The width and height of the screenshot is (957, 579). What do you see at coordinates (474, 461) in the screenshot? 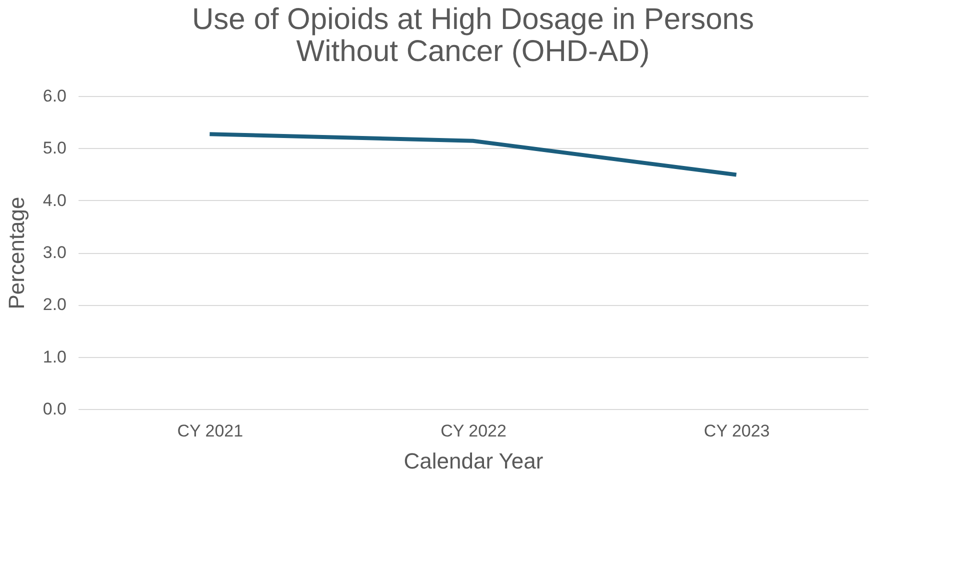
I see `x-axis-title: Calendar Year` at bounding box center [474, 461].